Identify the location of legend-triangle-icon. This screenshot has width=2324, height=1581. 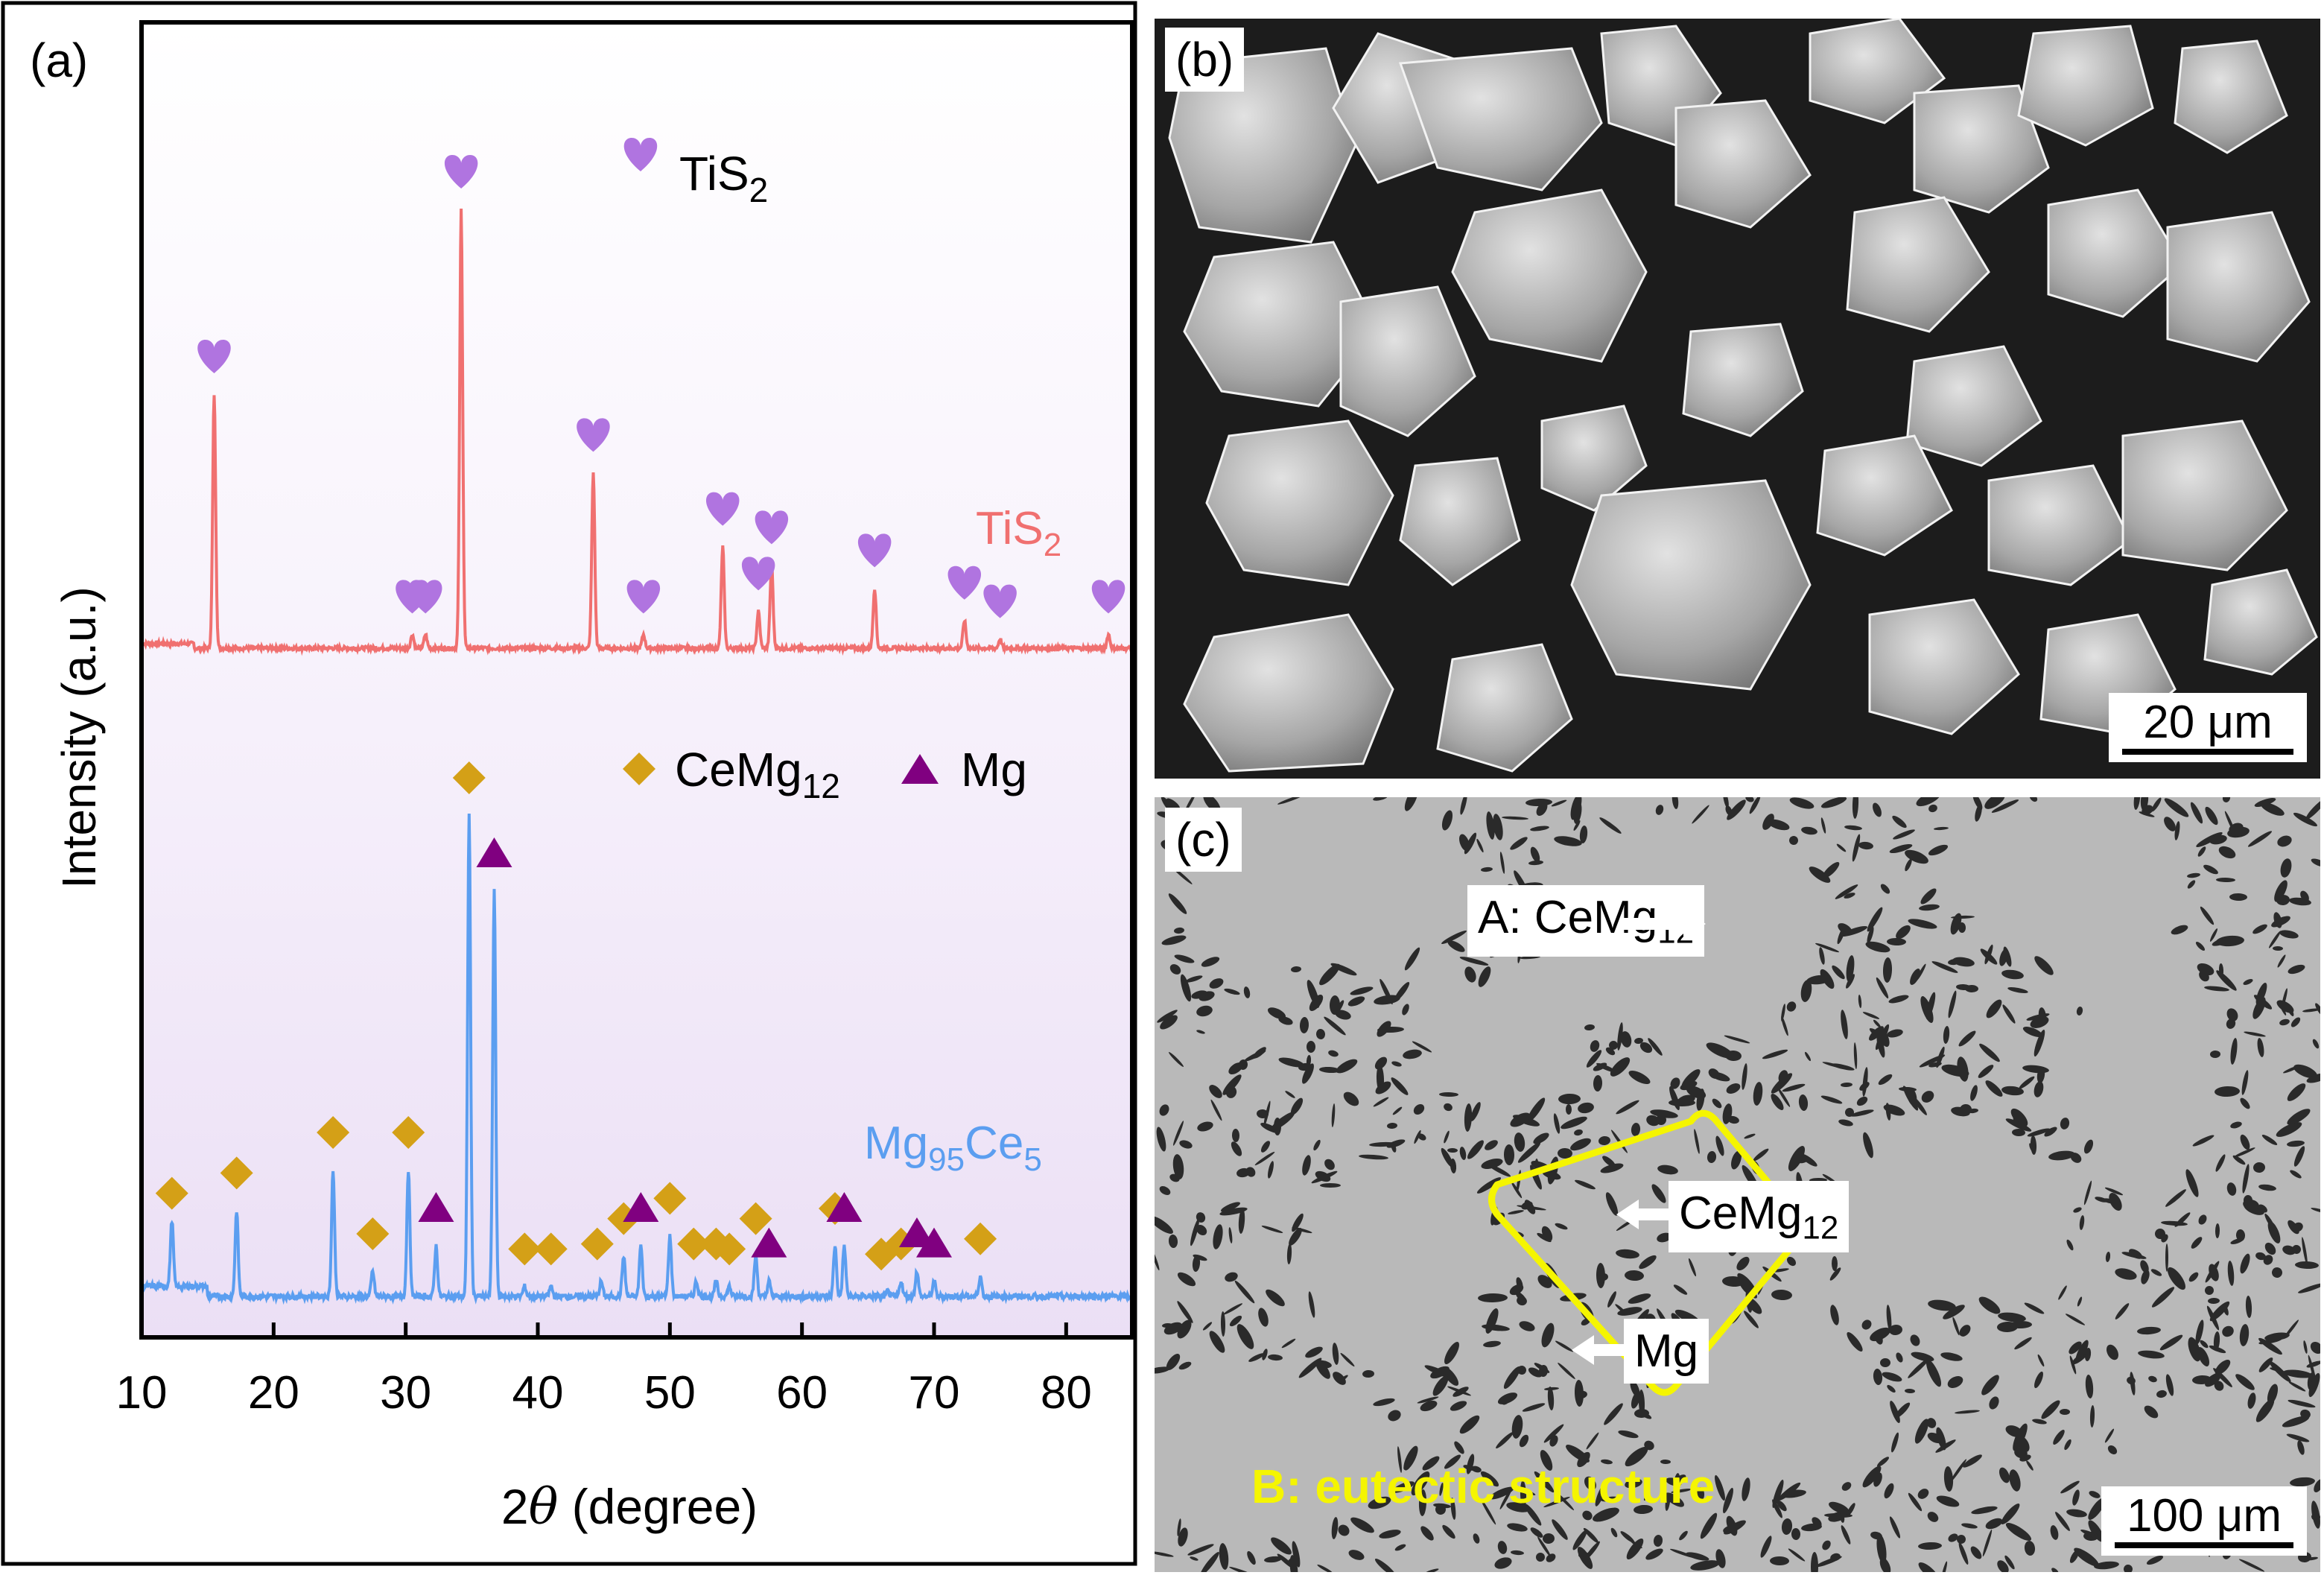
(920, 769).